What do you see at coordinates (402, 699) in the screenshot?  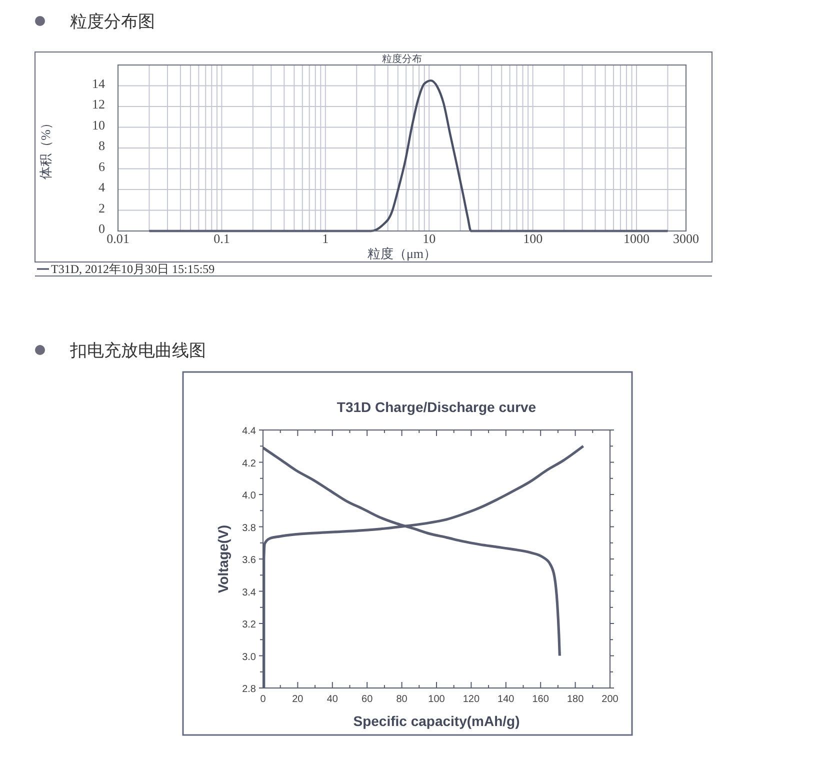 I see `x-tick-label: 80` at bounding box center [402, 699].